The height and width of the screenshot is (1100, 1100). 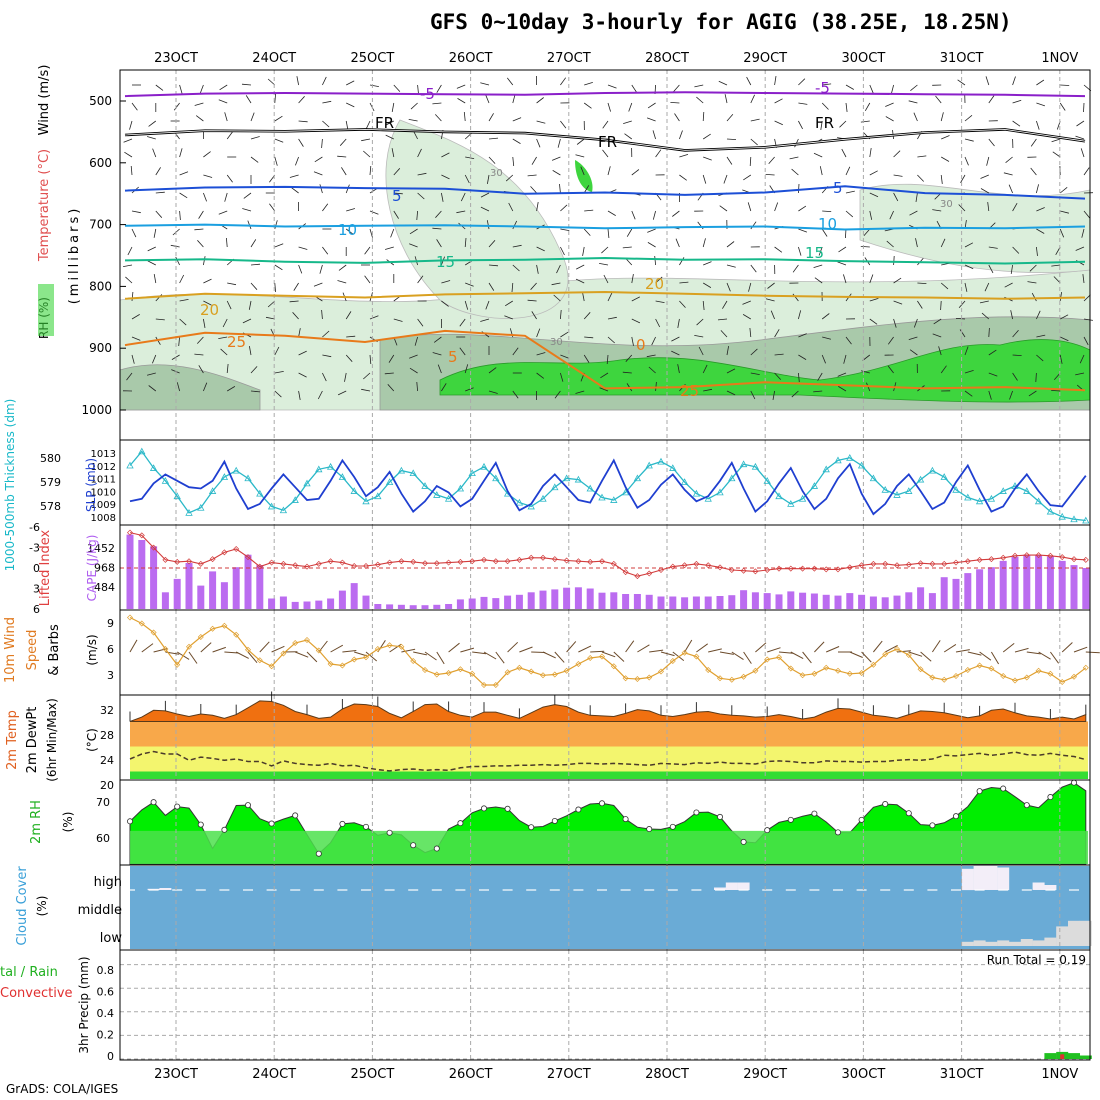 I want to click on precip-left-label: Convective, so click(x=36, y=993).